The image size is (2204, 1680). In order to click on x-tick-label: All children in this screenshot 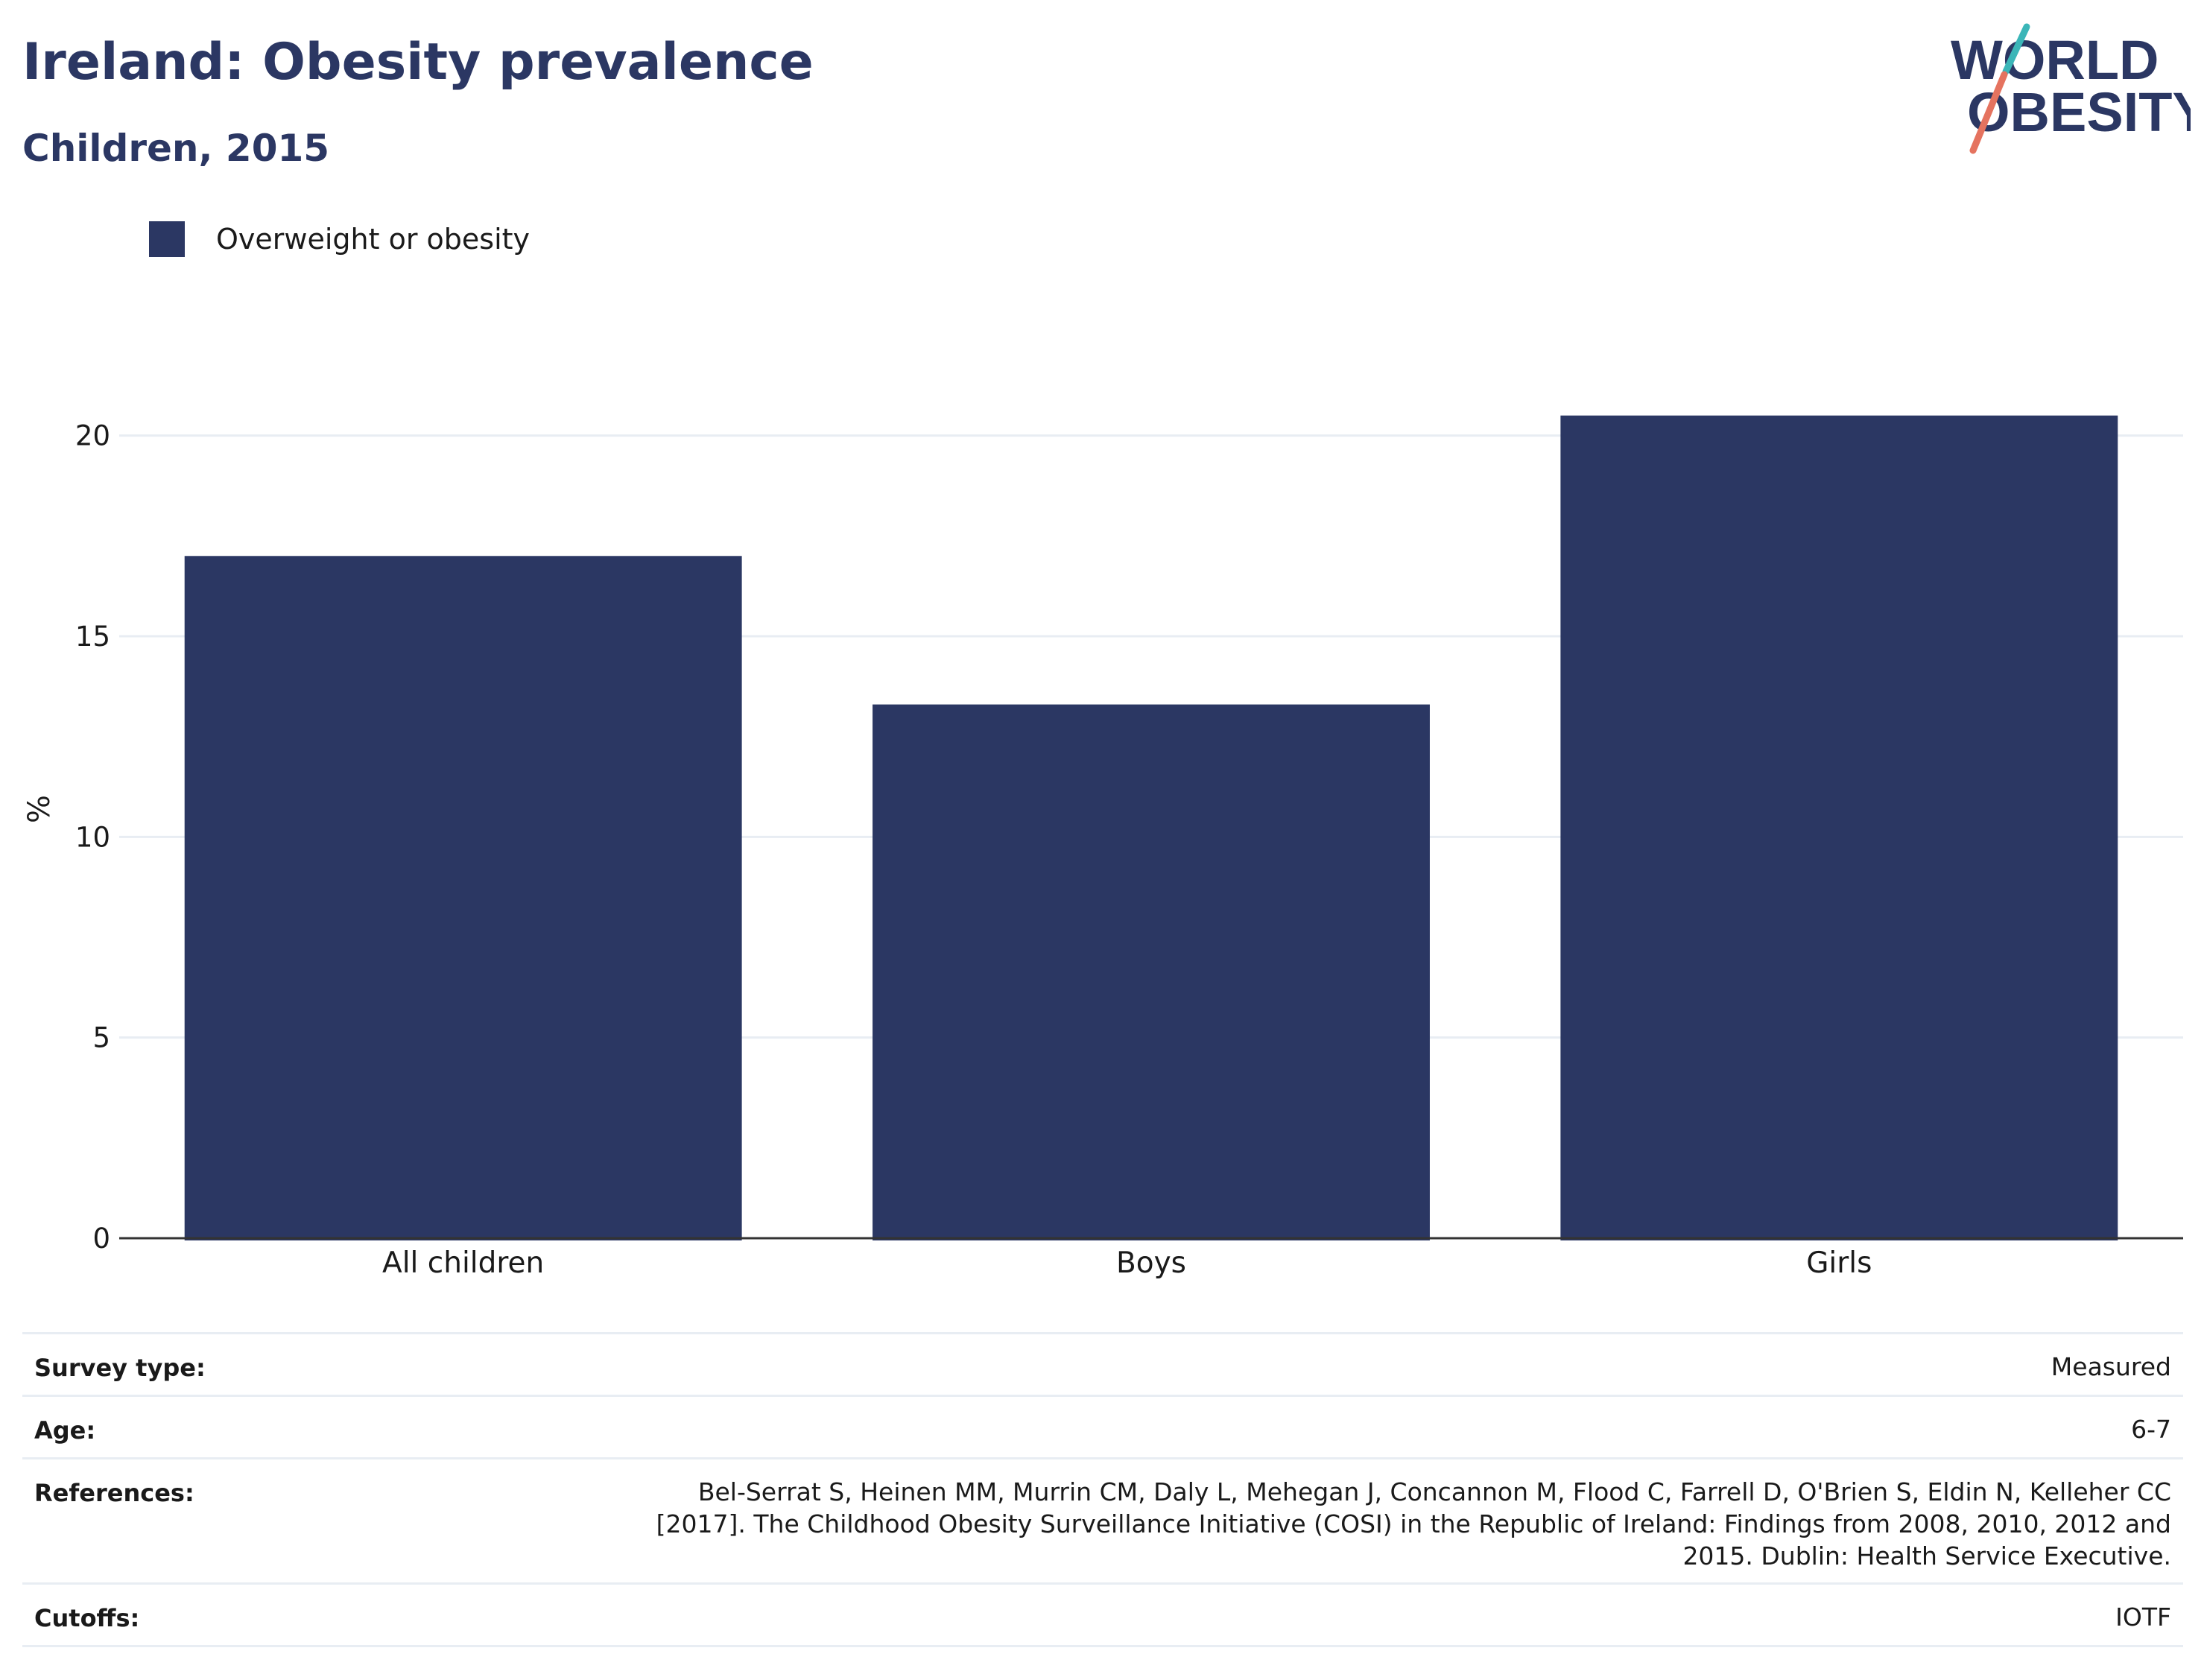, I will do `click(463, 1263)`.